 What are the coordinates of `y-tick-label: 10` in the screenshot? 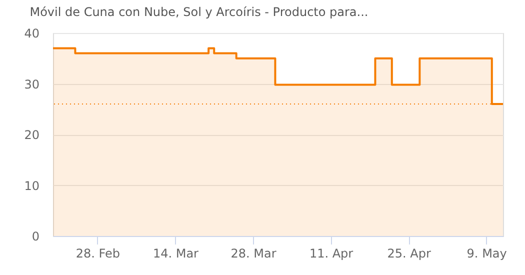 It's located at (32, 185).